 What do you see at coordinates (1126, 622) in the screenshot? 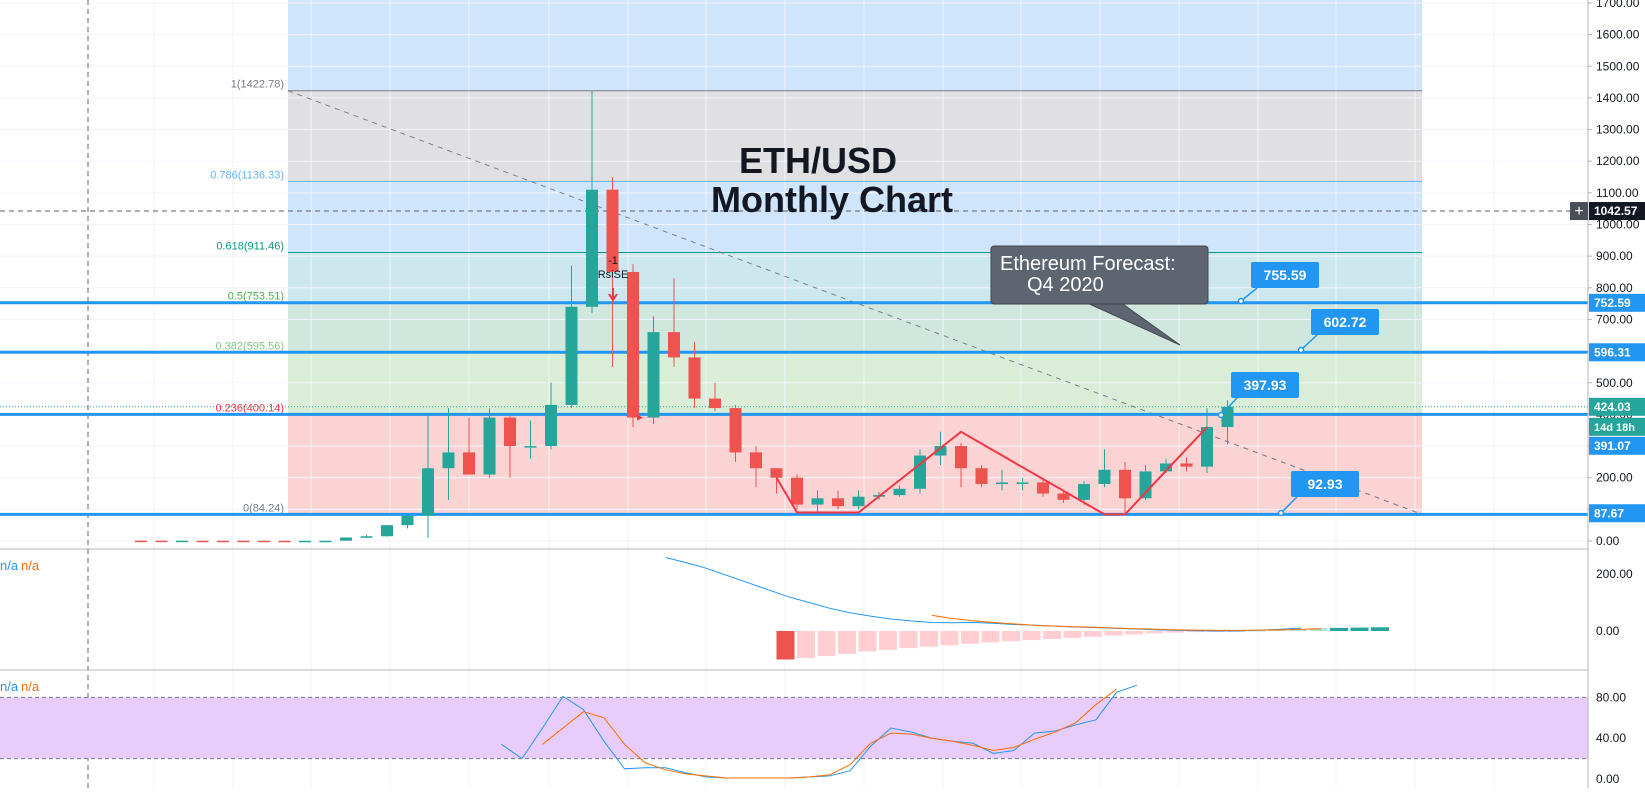
I see `macd-signal-line` at bounding box center [1126, 622].